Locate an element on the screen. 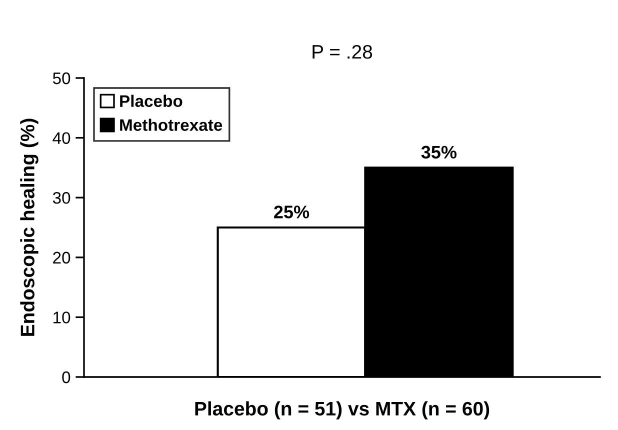 The height and width of the screenshot is (430, 618). y-tick-label: 10 is located at coordinates (62, 318).